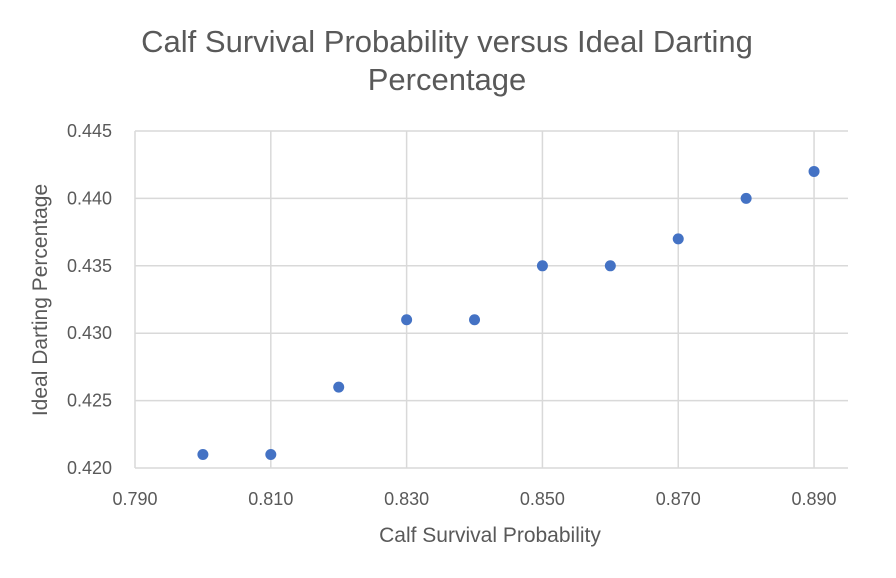 This screenshot has width=896, height=578. What do you see at coordinates (89, 468) in the screenshot?
I see `y-tick-label: 0.420` at bounding box center [89, 468].